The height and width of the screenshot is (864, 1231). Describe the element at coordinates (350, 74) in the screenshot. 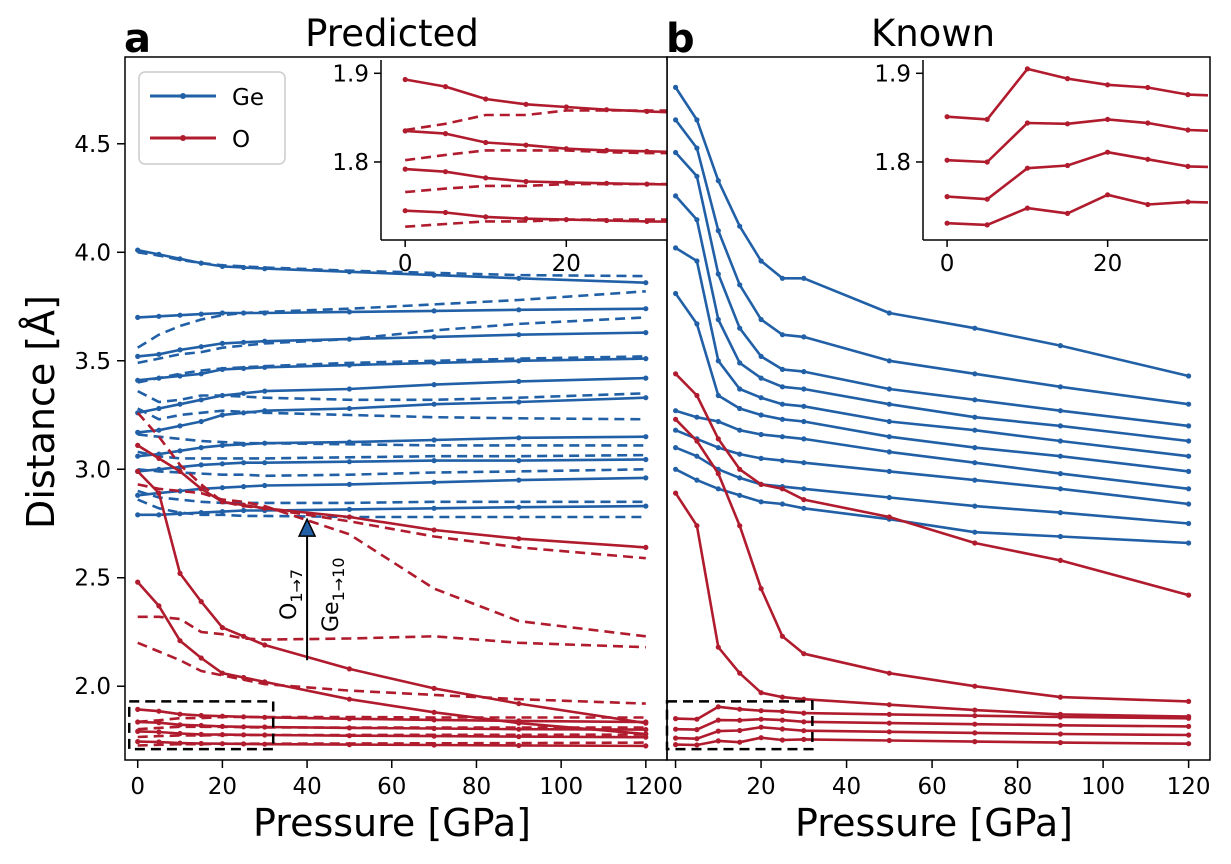

I see `inset-a-ytick-label: 1.9` at that location.